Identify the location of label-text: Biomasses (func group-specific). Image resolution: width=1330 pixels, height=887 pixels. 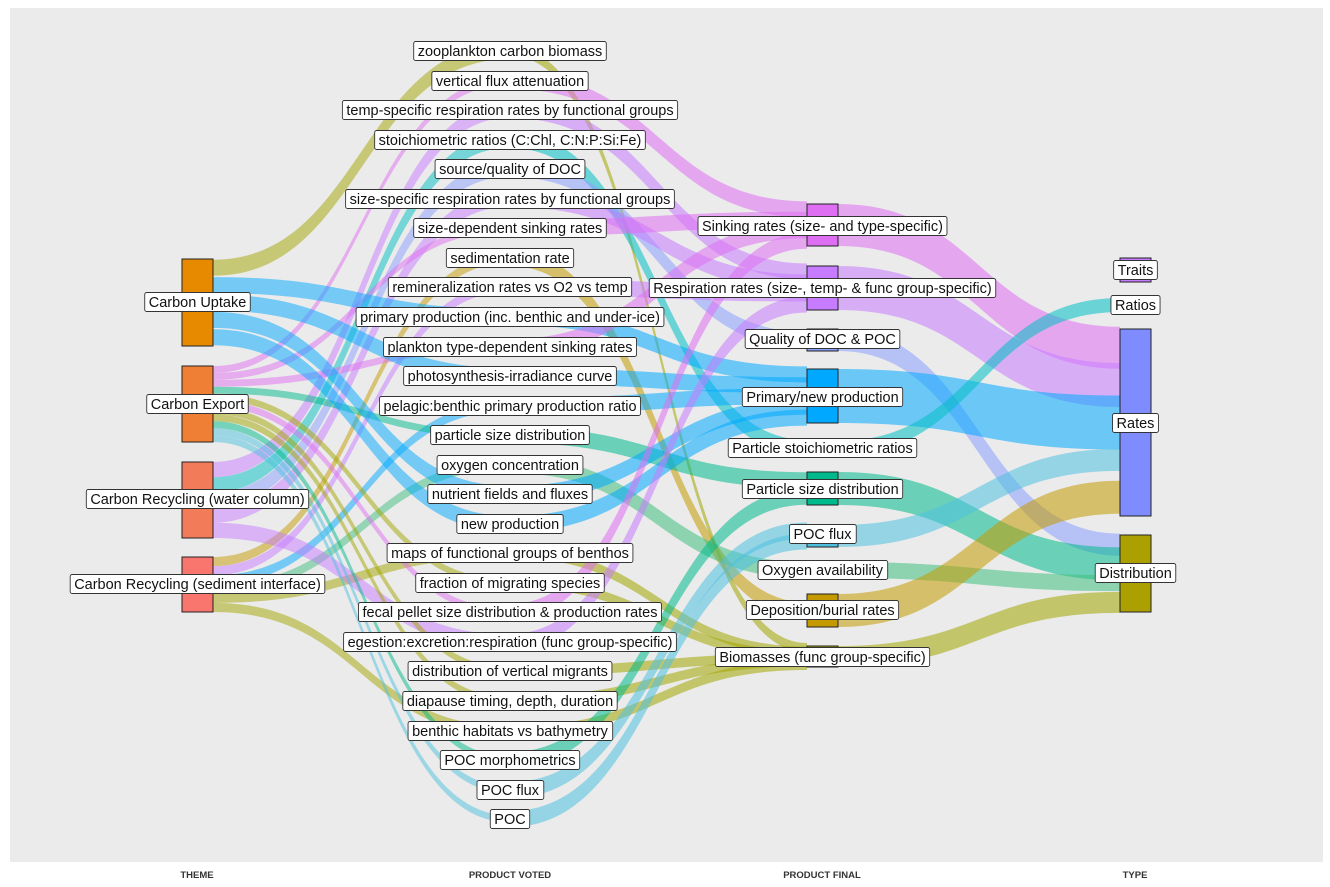
(822, 658).